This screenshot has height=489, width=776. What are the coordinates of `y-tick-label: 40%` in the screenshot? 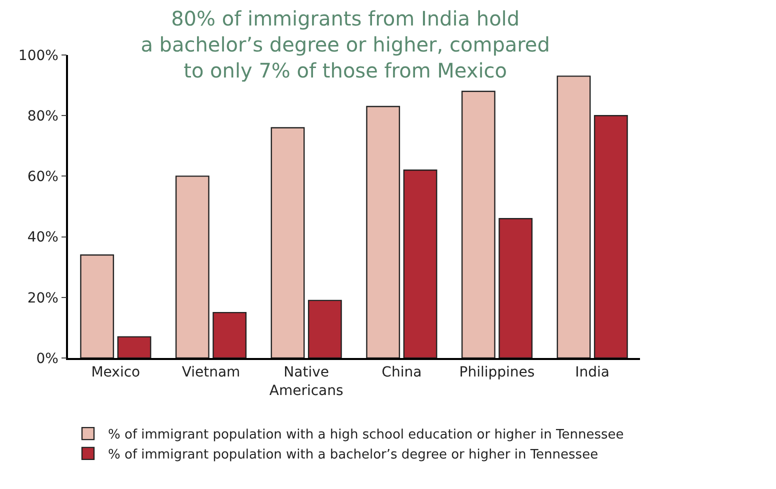 It's located at (42, 238).